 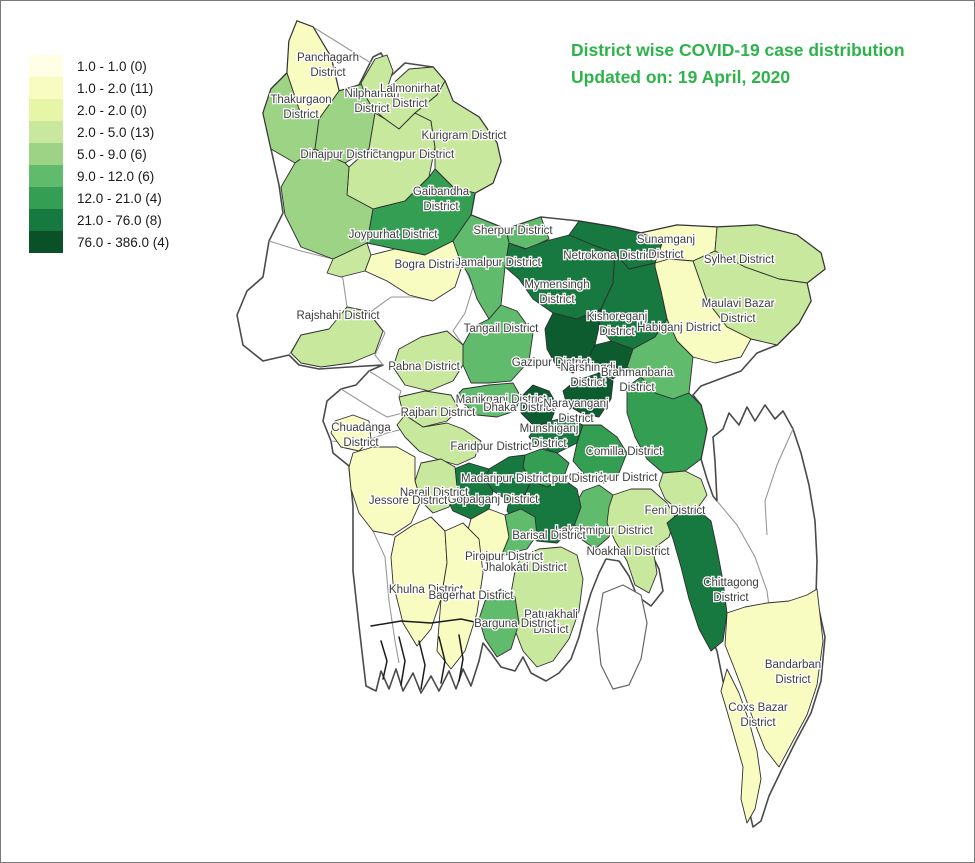 I want to click on district-tangail, so click(x=498, y=344).